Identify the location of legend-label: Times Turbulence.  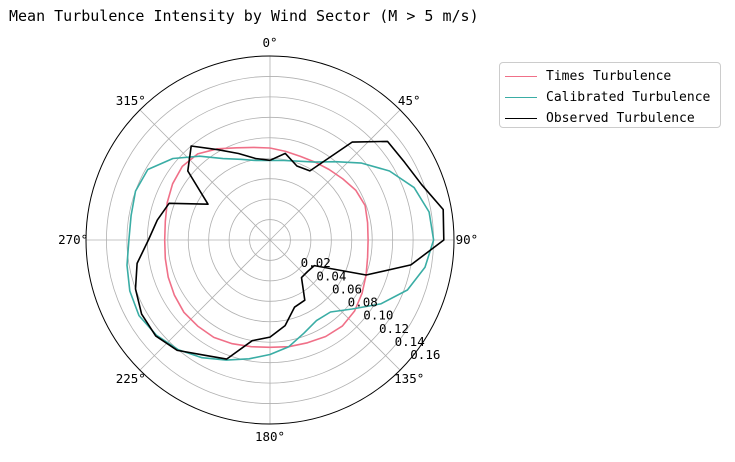
(609, 76).